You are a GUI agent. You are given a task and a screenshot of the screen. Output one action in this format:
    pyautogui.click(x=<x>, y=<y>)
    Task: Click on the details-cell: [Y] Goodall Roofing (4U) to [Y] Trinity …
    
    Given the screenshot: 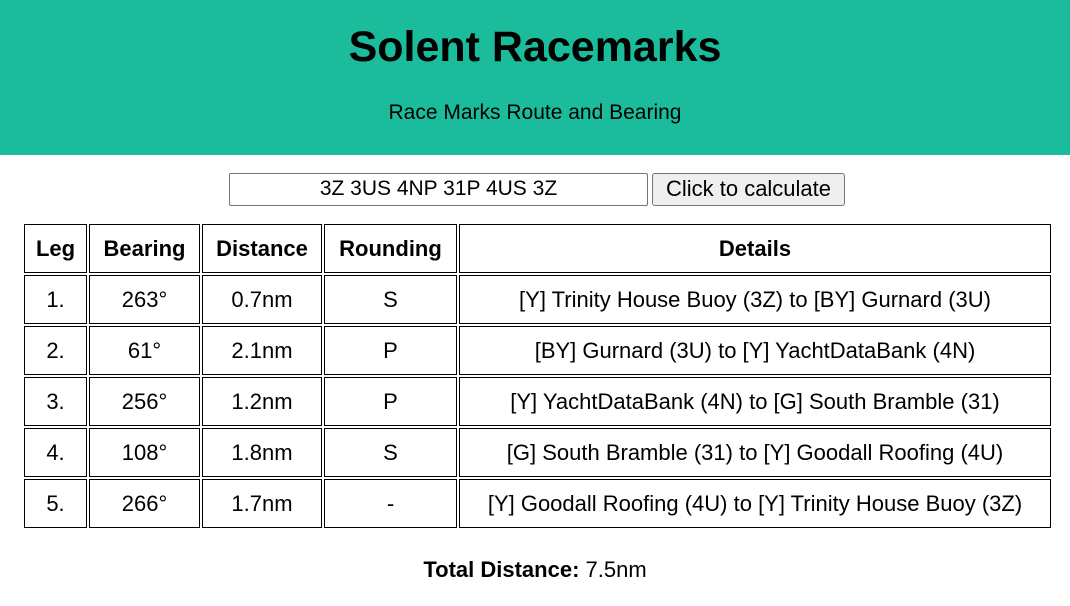 What is the action you would take?
    pyautogui.click(x=755, y=503)
    